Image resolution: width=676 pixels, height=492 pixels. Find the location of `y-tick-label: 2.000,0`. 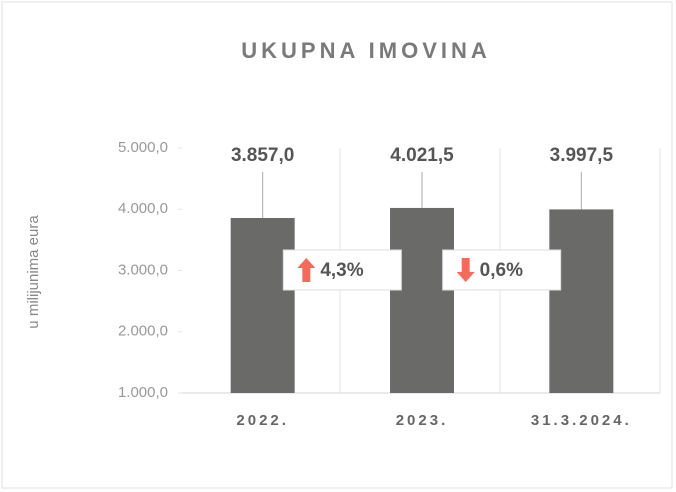

y-tick-label: 2.000,0 is located at coordinates (143, 331).